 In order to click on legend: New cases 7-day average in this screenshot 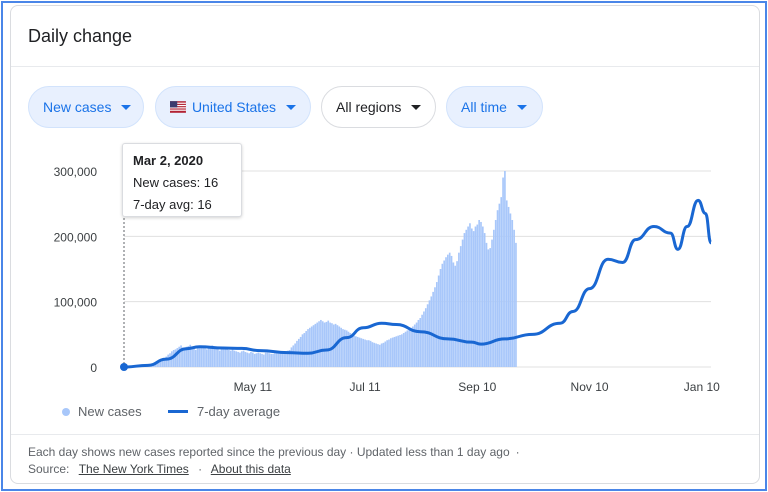, I will do `click(171, 411)`.